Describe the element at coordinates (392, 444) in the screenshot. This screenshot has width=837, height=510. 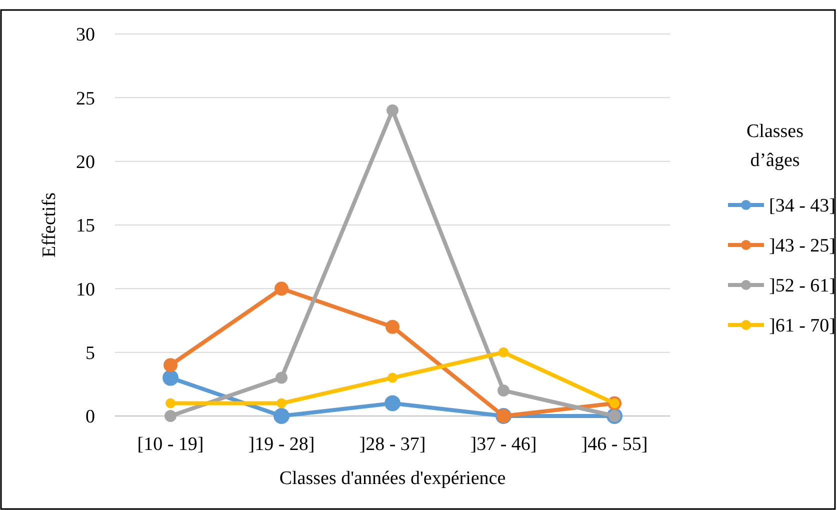
I see `x-tick-label: ]28 - 37]` at that location.